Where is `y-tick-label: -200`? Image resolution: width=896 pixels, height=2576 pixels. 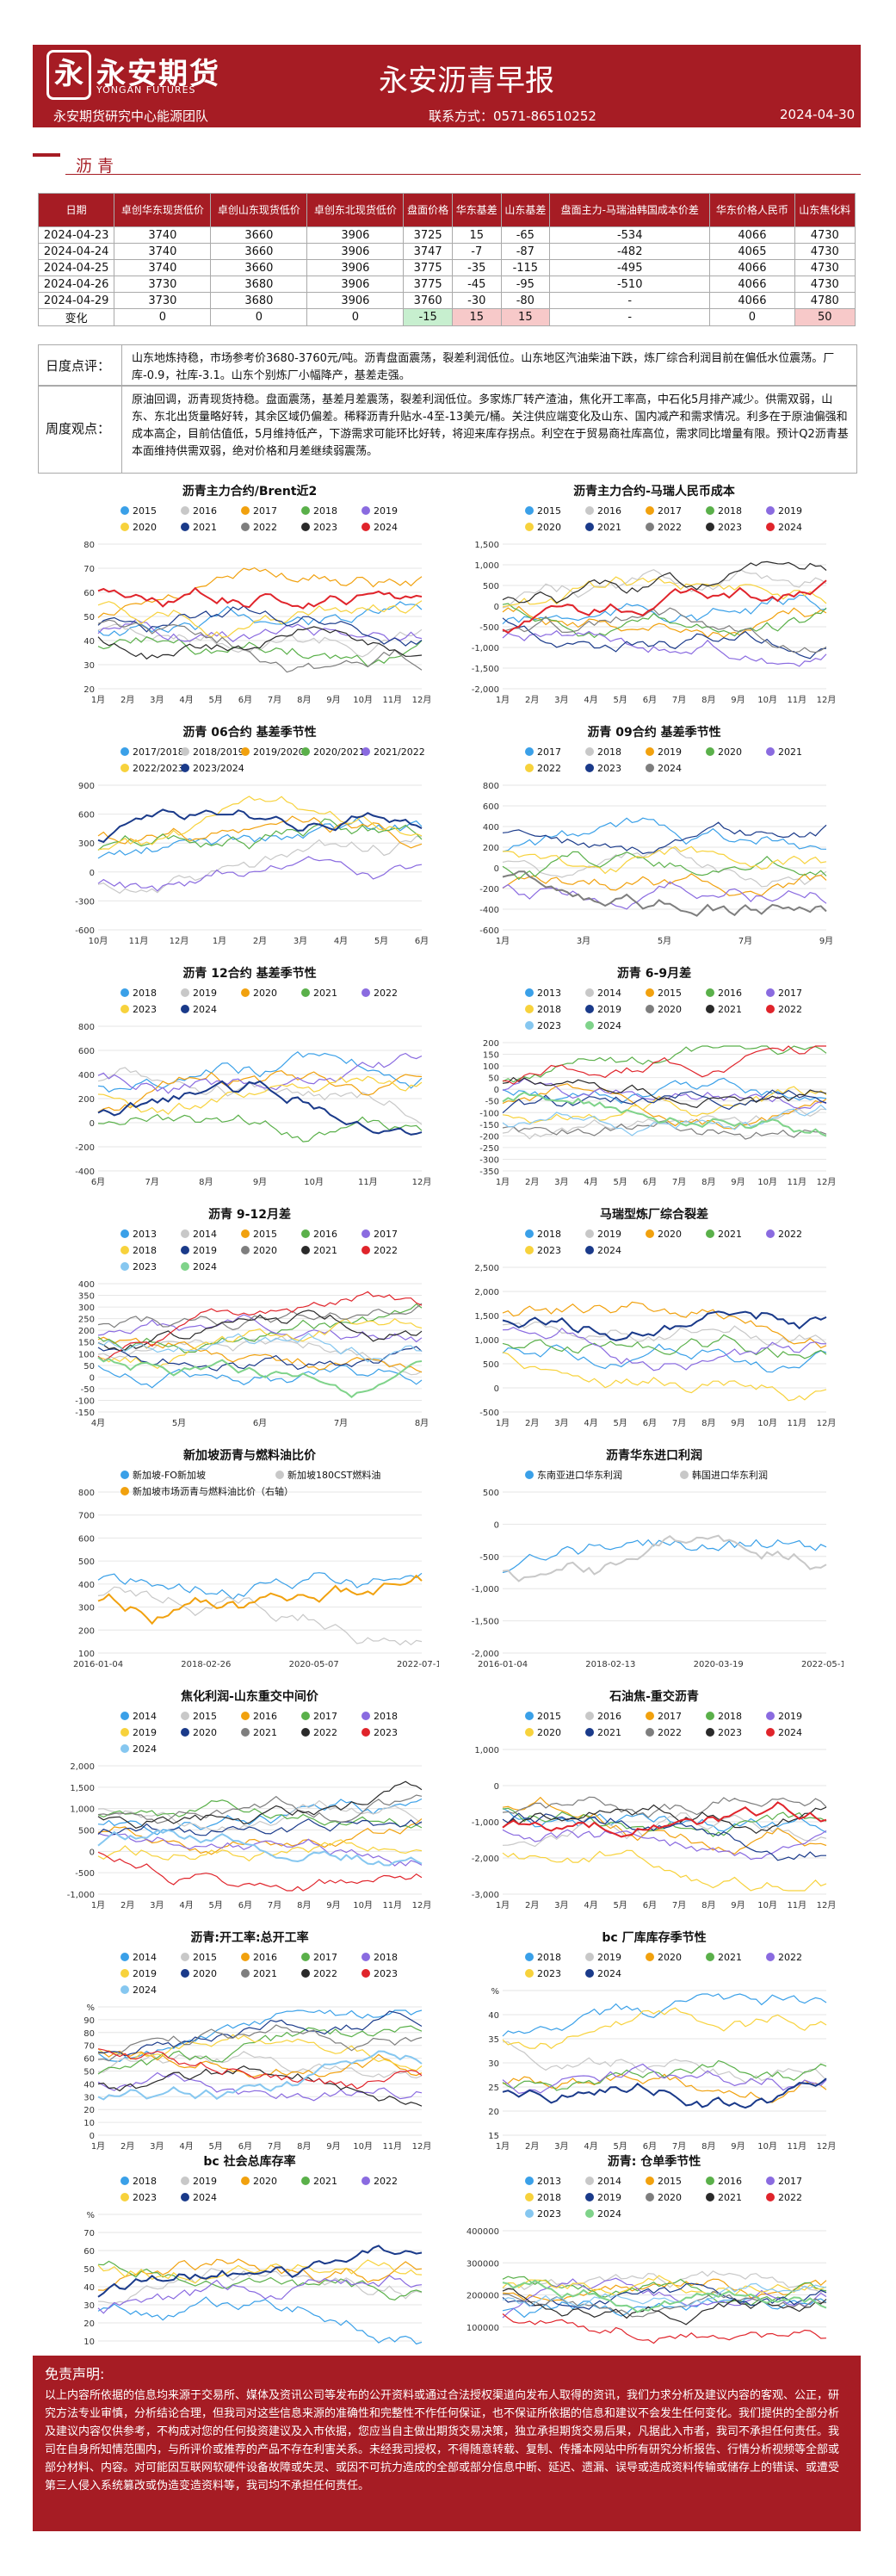 y-tick-label: -200 is located at coordinates (489, 1137).